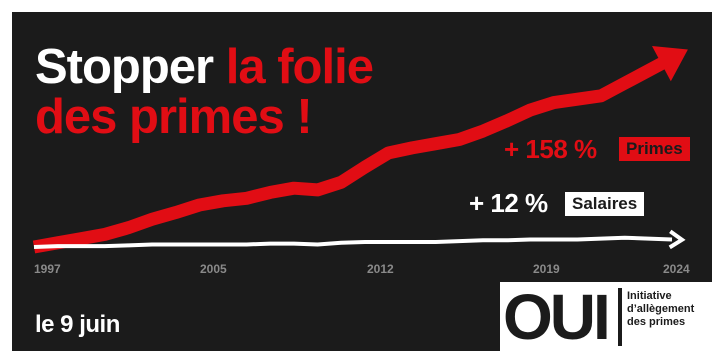 Image resolution: width=712 pixels, height=351 pixels. What do you see at coordinates (124, 67) in the screenshot?
I see `headline-white: Stopper` at bounding box center [124, 67].